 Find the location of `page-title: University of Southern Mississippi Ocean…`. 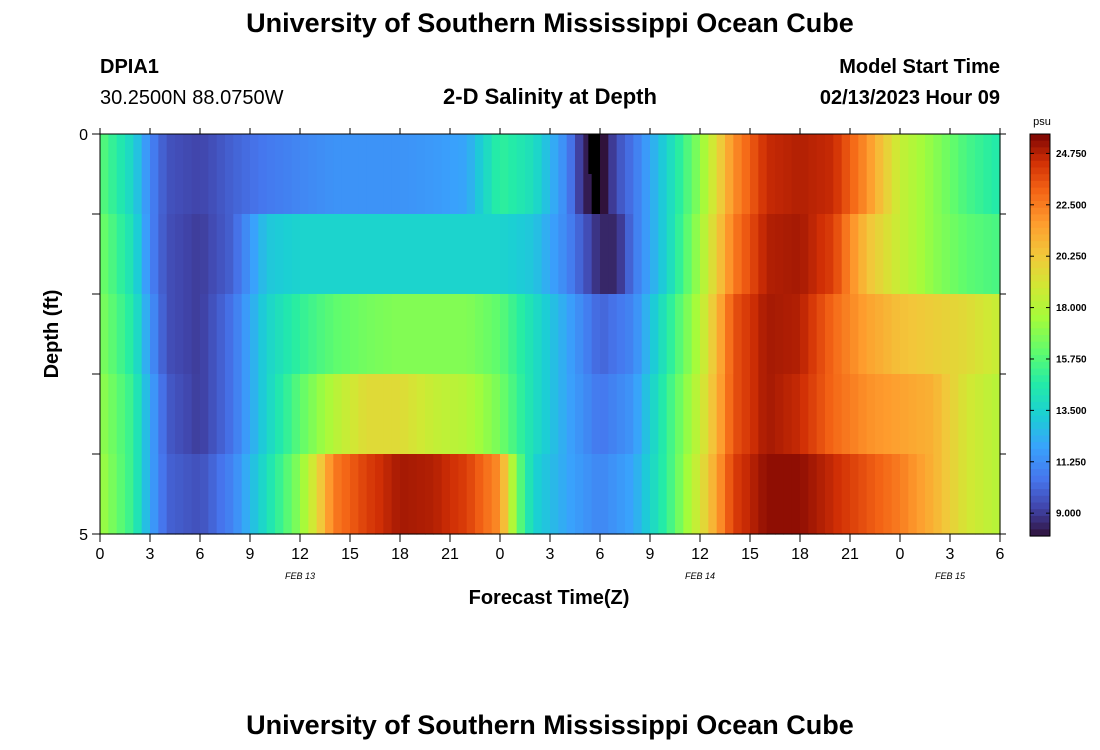

page-title: University of Southern Mississippi Ocean… is located at coordinates (550, 23).